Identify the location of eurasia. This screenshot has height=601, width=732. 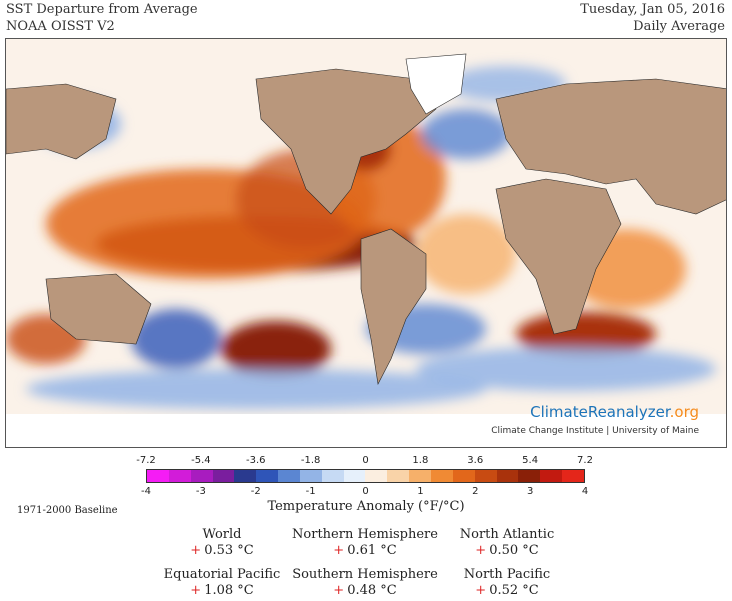
(610, 146).